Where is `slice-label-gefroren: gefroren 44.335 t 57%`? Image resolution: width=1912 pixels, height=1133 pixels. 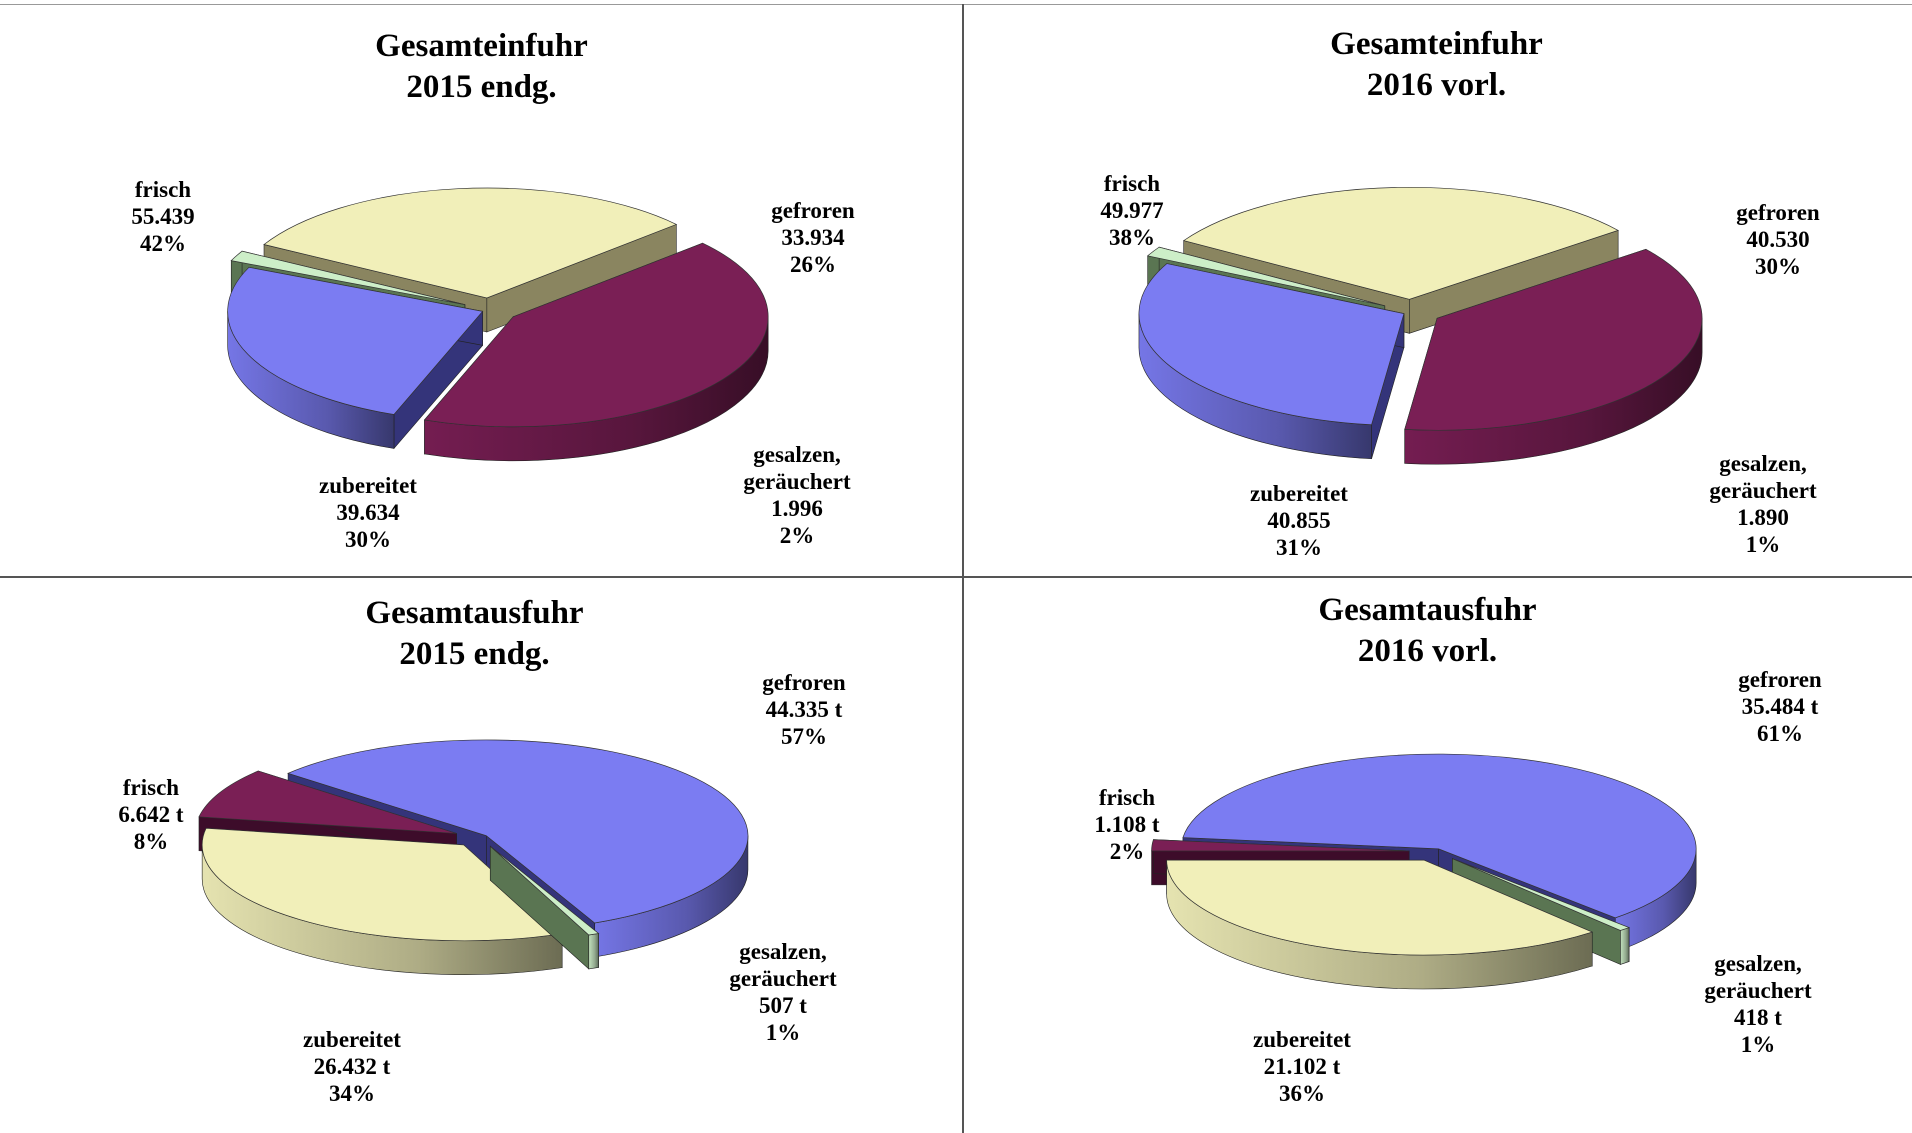 slice-label-gefroren: gefroren 44.335 t 57% is located at coordinates (803, 709).